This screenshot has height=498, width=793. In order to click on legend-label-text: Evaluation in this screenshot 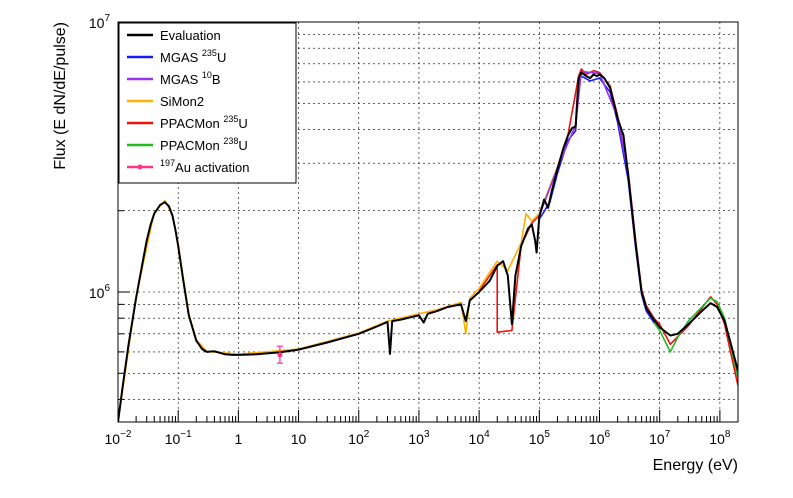, I will do `click(190, 35)`.